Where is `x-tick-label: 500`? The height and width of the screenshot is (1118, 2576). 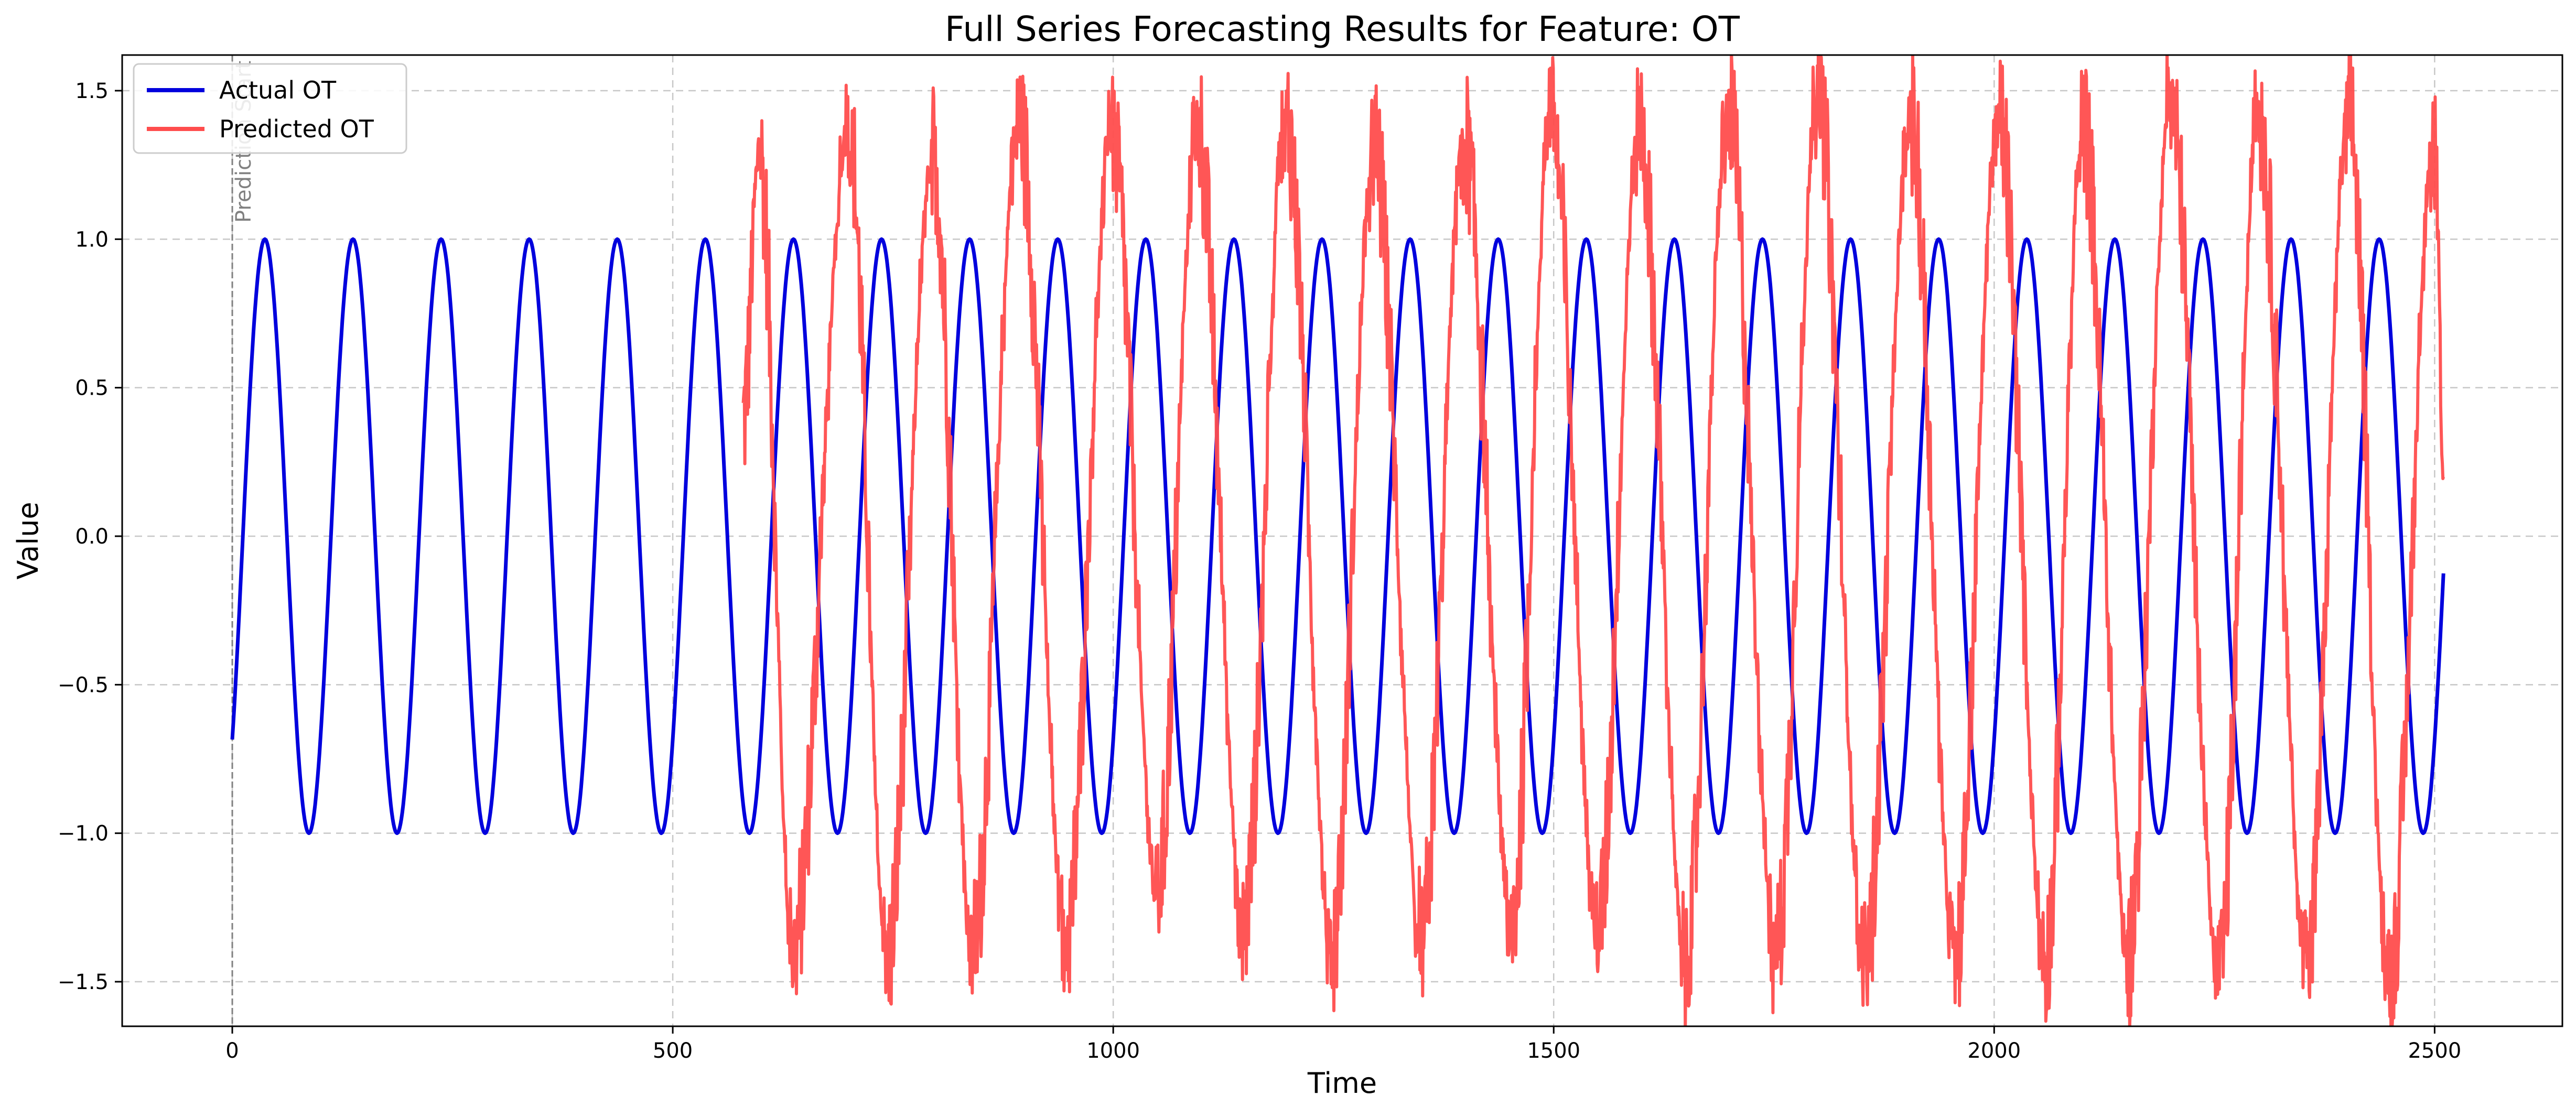 x-tick-label: 500 is located at coordinates (673, 1051).